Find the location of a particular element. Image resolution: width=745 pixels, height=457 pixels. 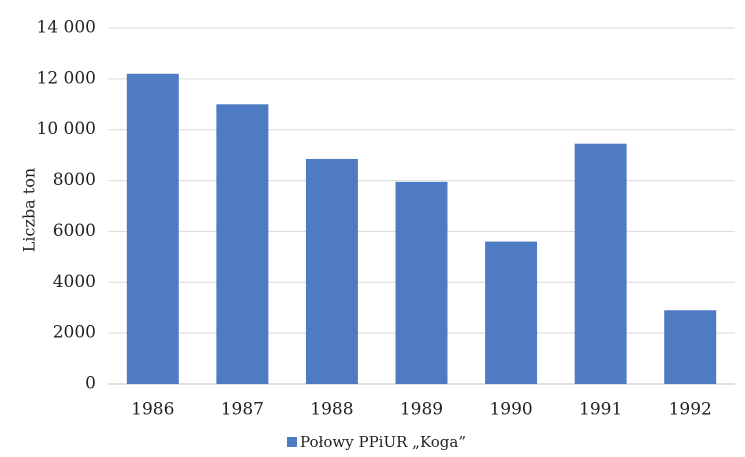

x-tick-label: 1989 is located at coordinates (421, 410).